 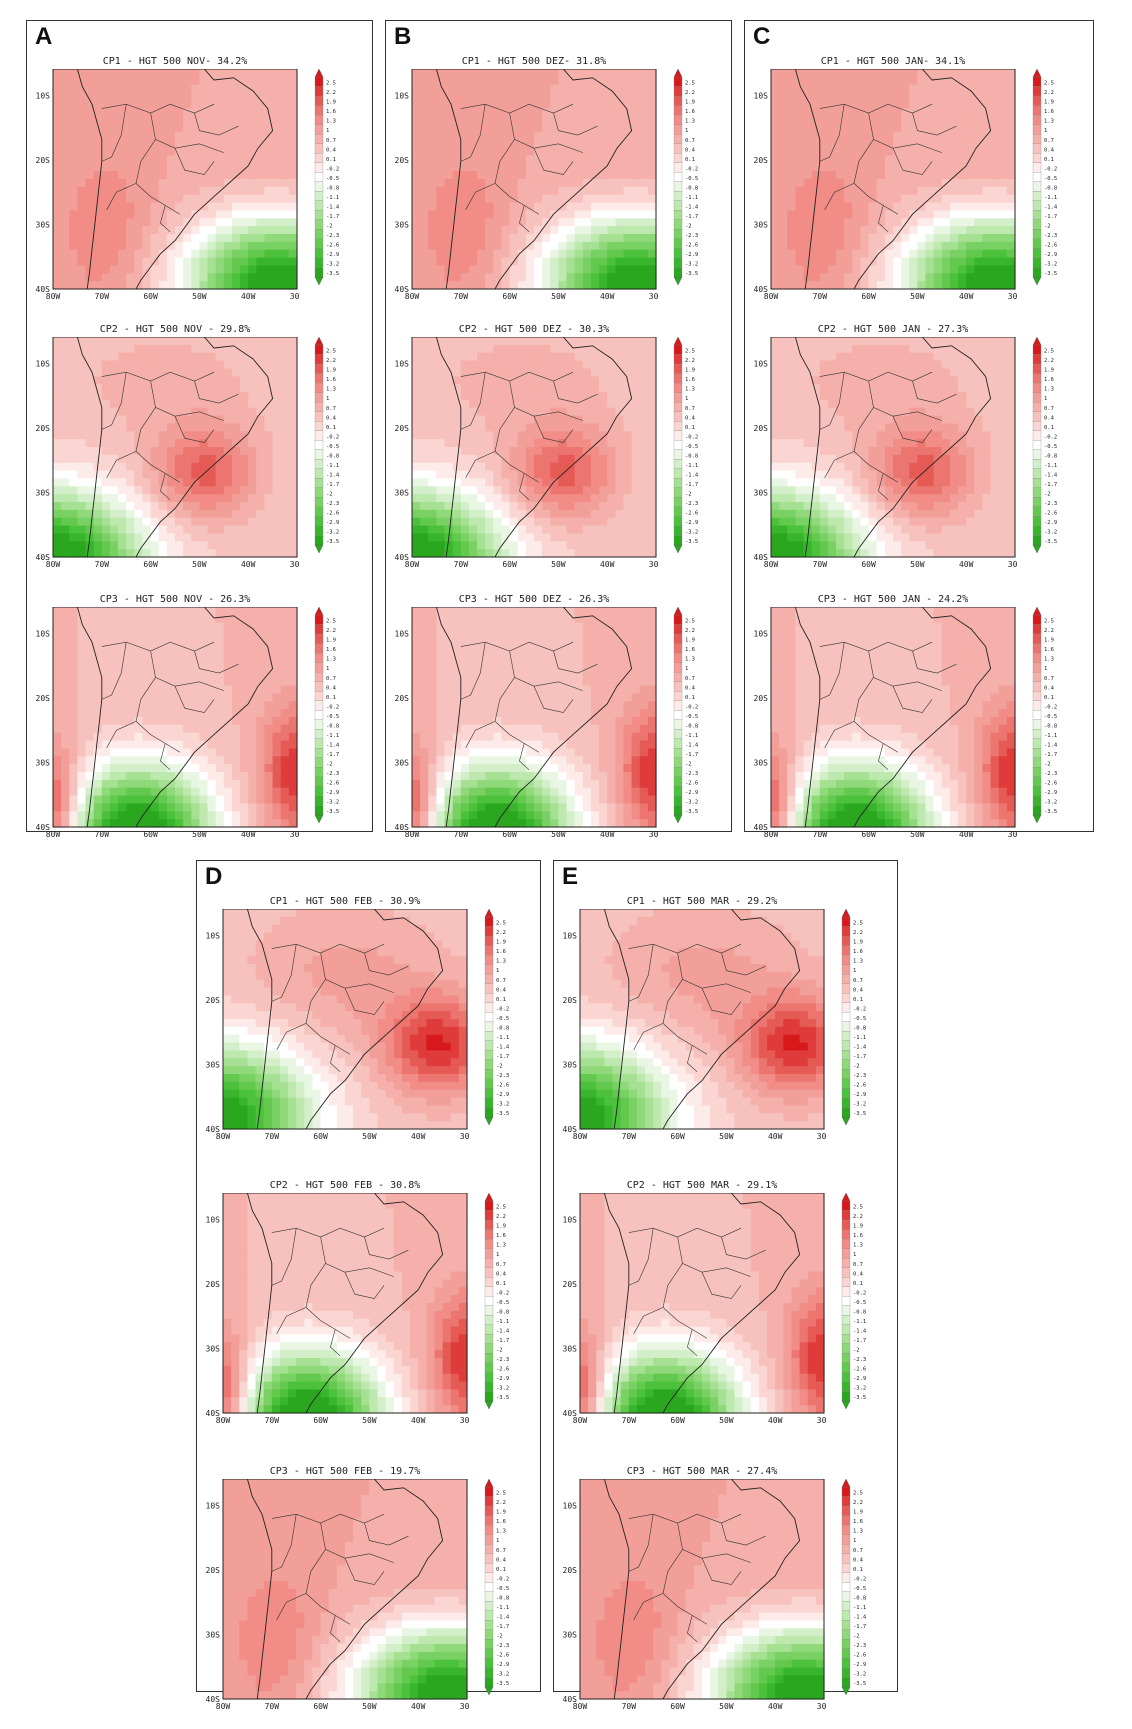 What do you see at coordinates (690, 150) in the screenshot?
I see `colorbar-label: 0.4` at bounding box center [690, 150].